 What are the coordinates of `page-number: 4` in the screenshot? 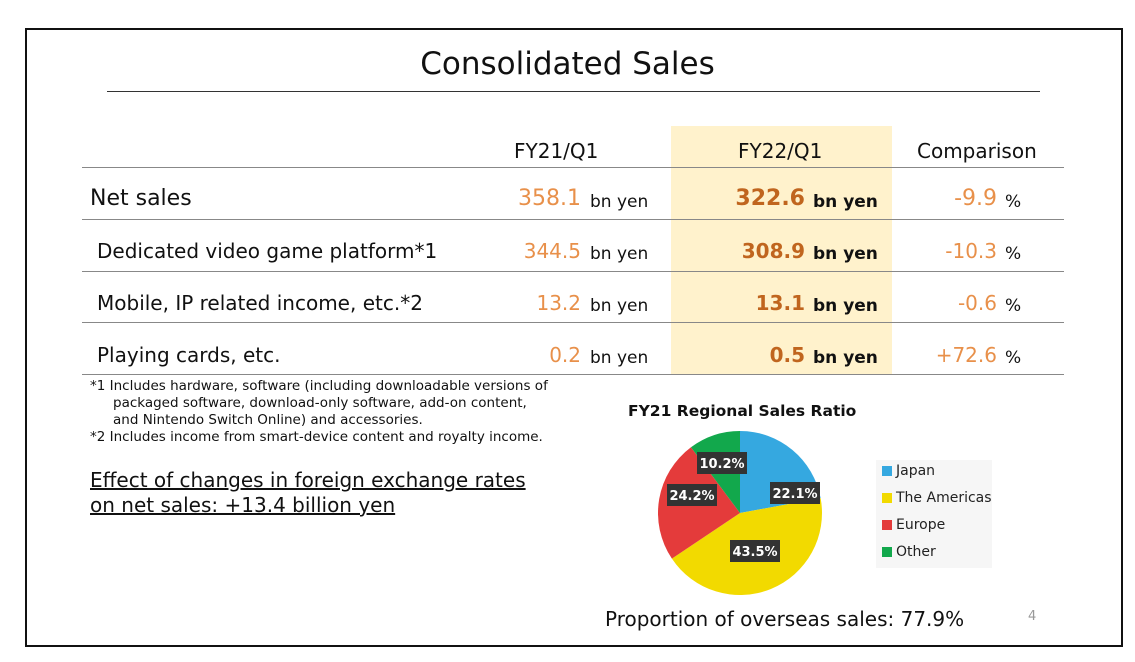 It's located at (1032, 616).